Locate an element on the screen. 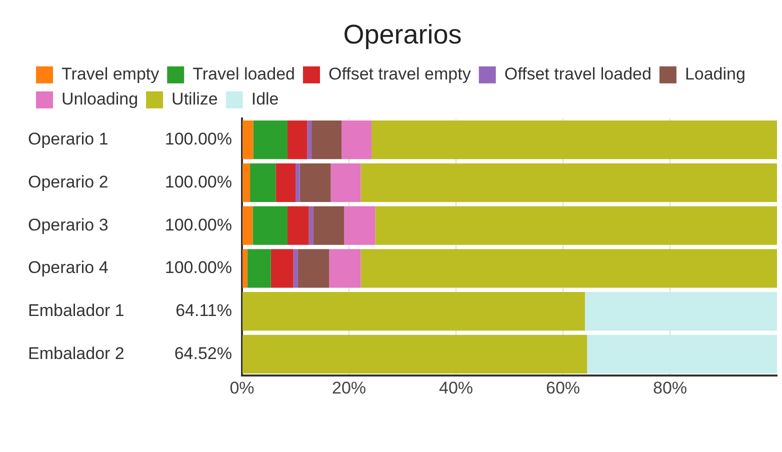 This screenshot has height=452, width=782. legend-label: Offset travel empty is located at coordinates (400, 74).